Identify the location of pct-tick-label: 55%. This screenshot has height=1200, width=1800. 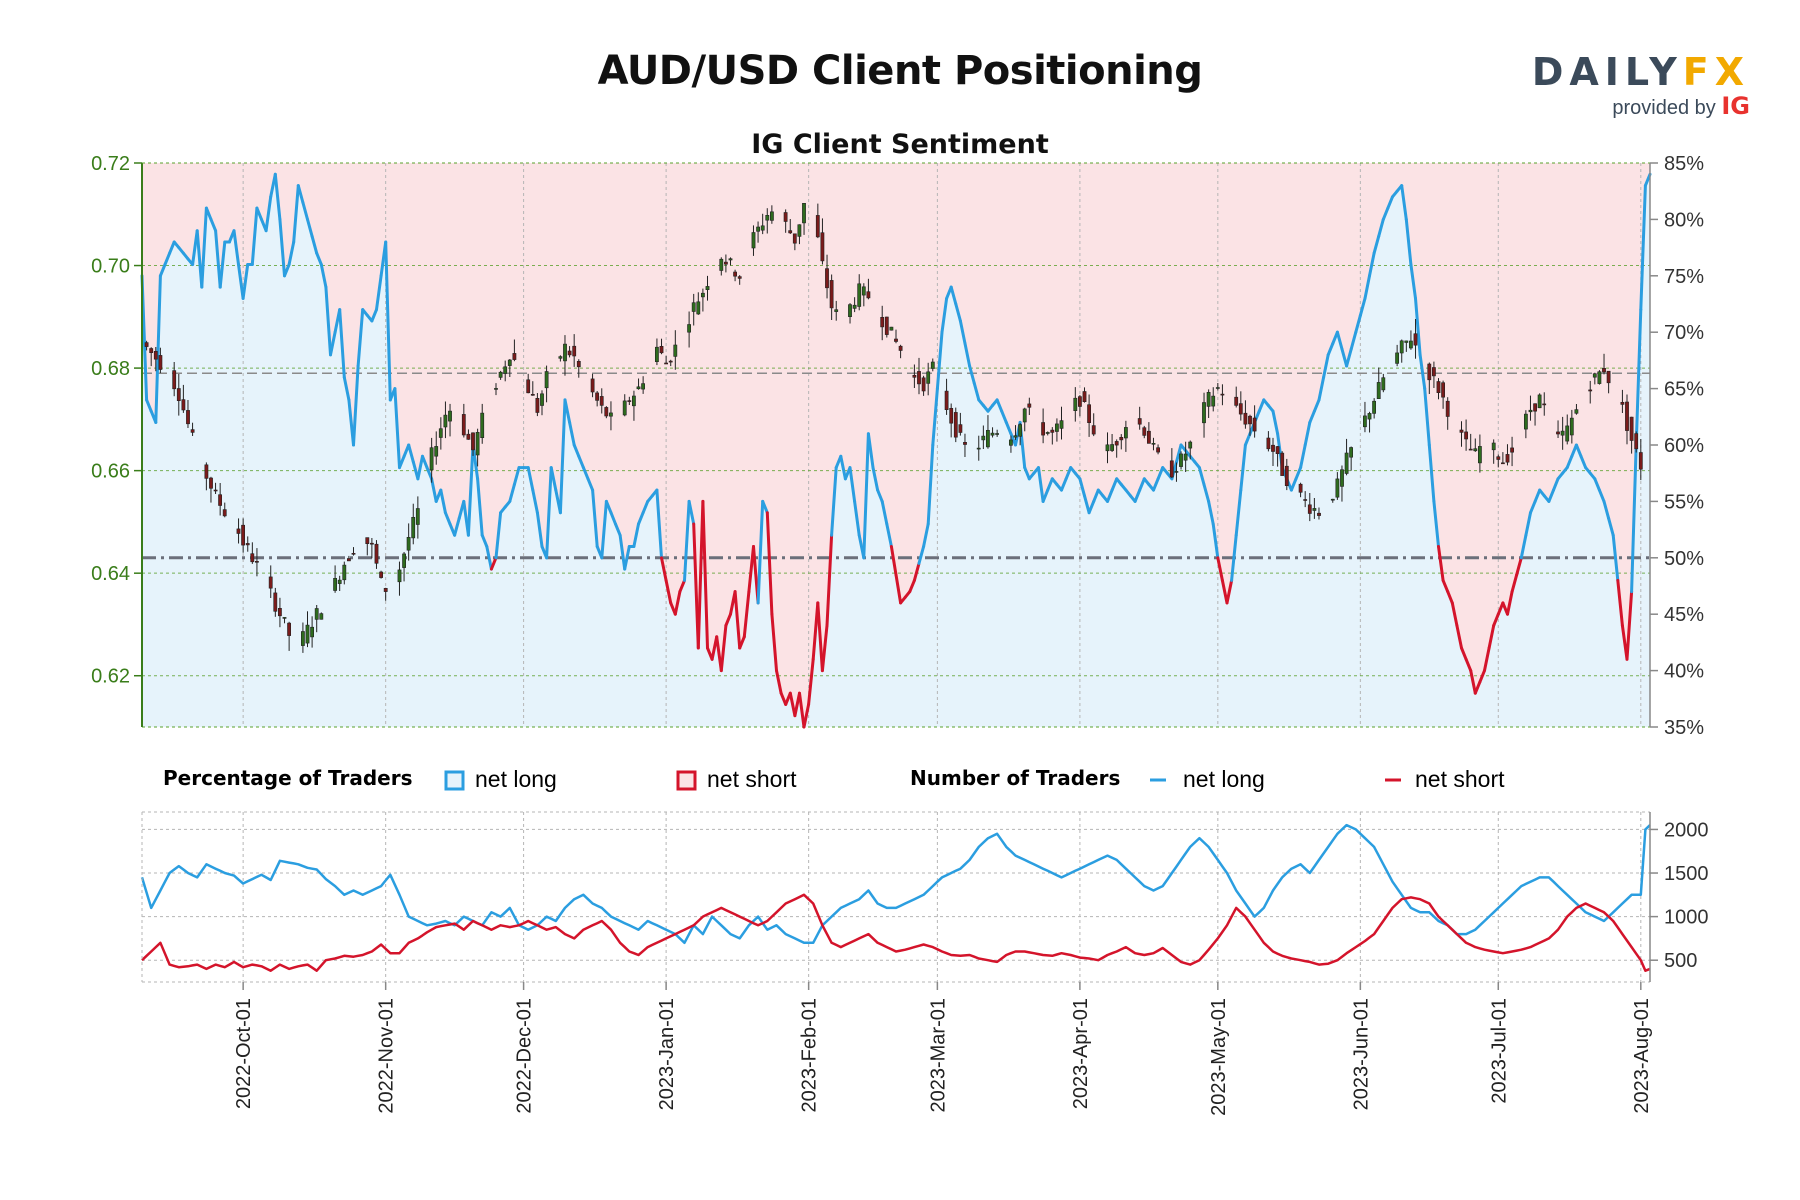
(1684, 502).